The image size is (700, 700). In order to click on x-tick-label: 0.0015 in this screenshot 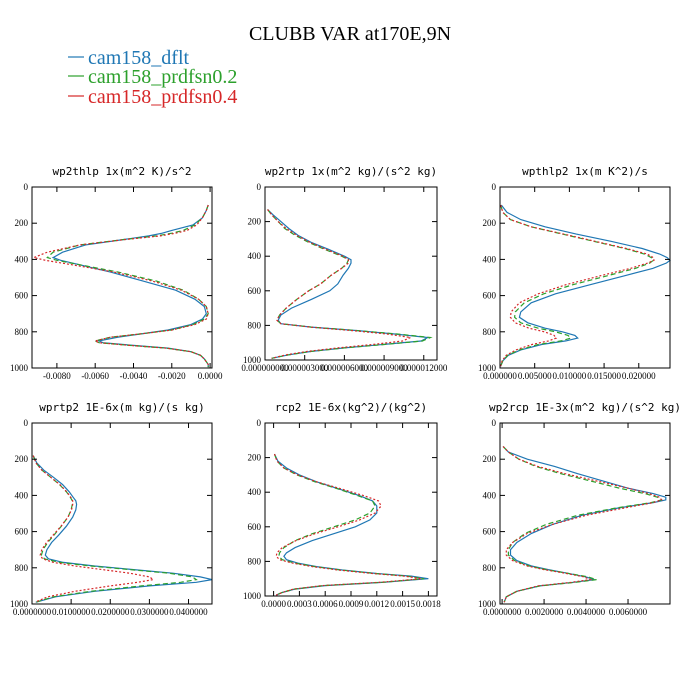, I will do `click(402, 604)`.